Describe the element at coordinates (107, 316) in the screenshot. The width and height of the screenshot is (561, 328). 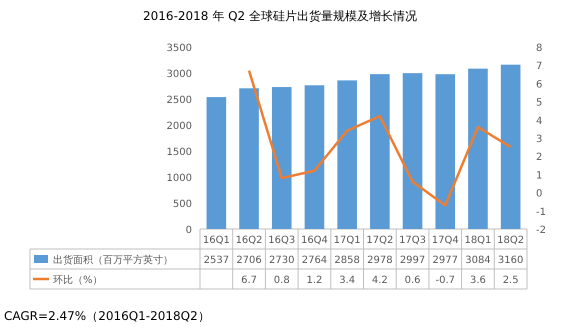
I see `text: CAGR=2.47%（2016Q1-2018Q2）` at that location.